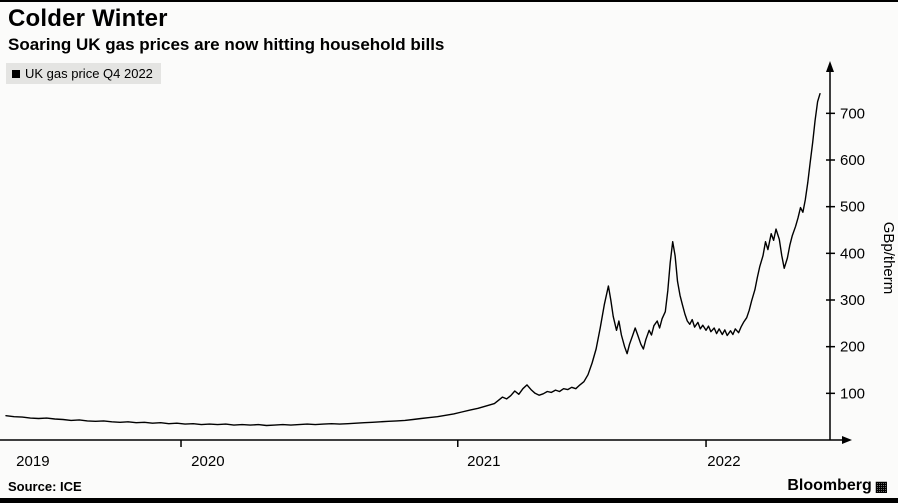 Image resolution: width=898 pixels, height=503 pixels. I want to click on source-label: Source: ICE, so click(45, 486).